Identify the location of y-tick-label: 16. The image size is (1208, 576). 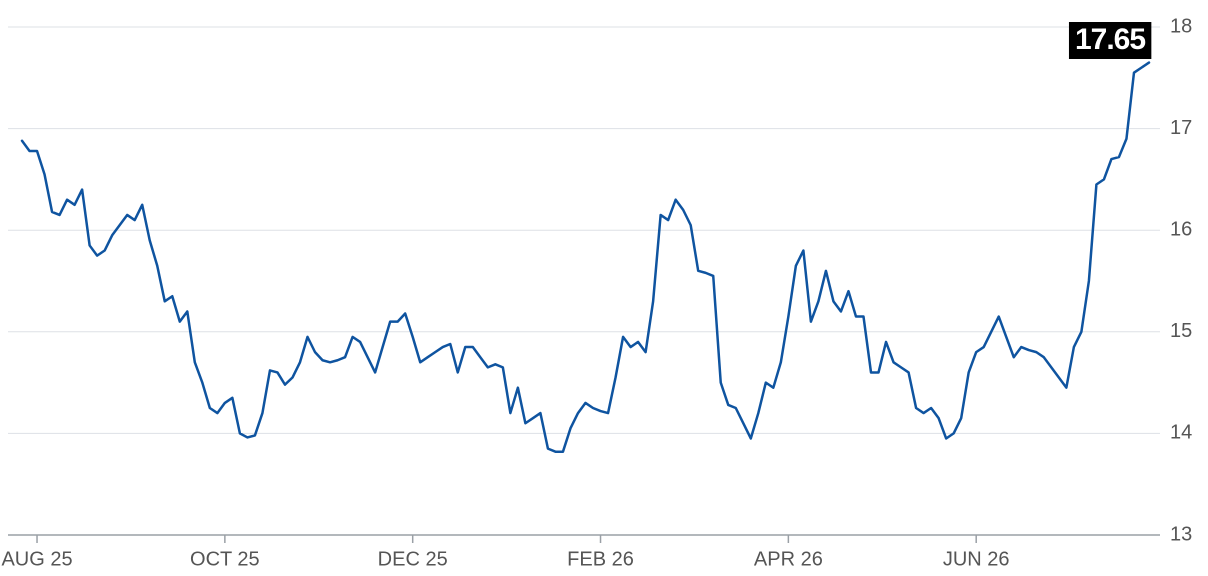
(1181, 229).